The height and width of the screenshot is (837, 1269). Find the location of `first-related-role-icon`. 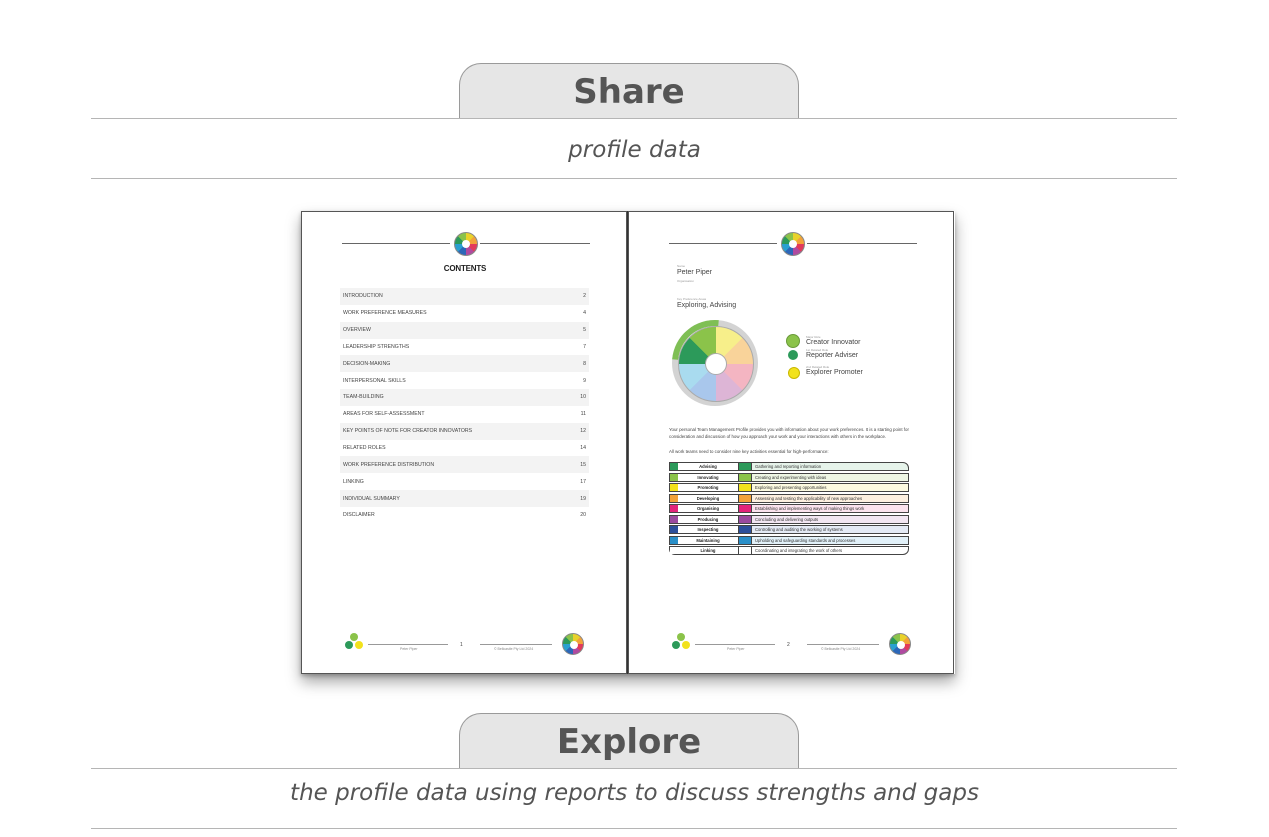

first-related-role-icon is located at coordinates (793, 355).